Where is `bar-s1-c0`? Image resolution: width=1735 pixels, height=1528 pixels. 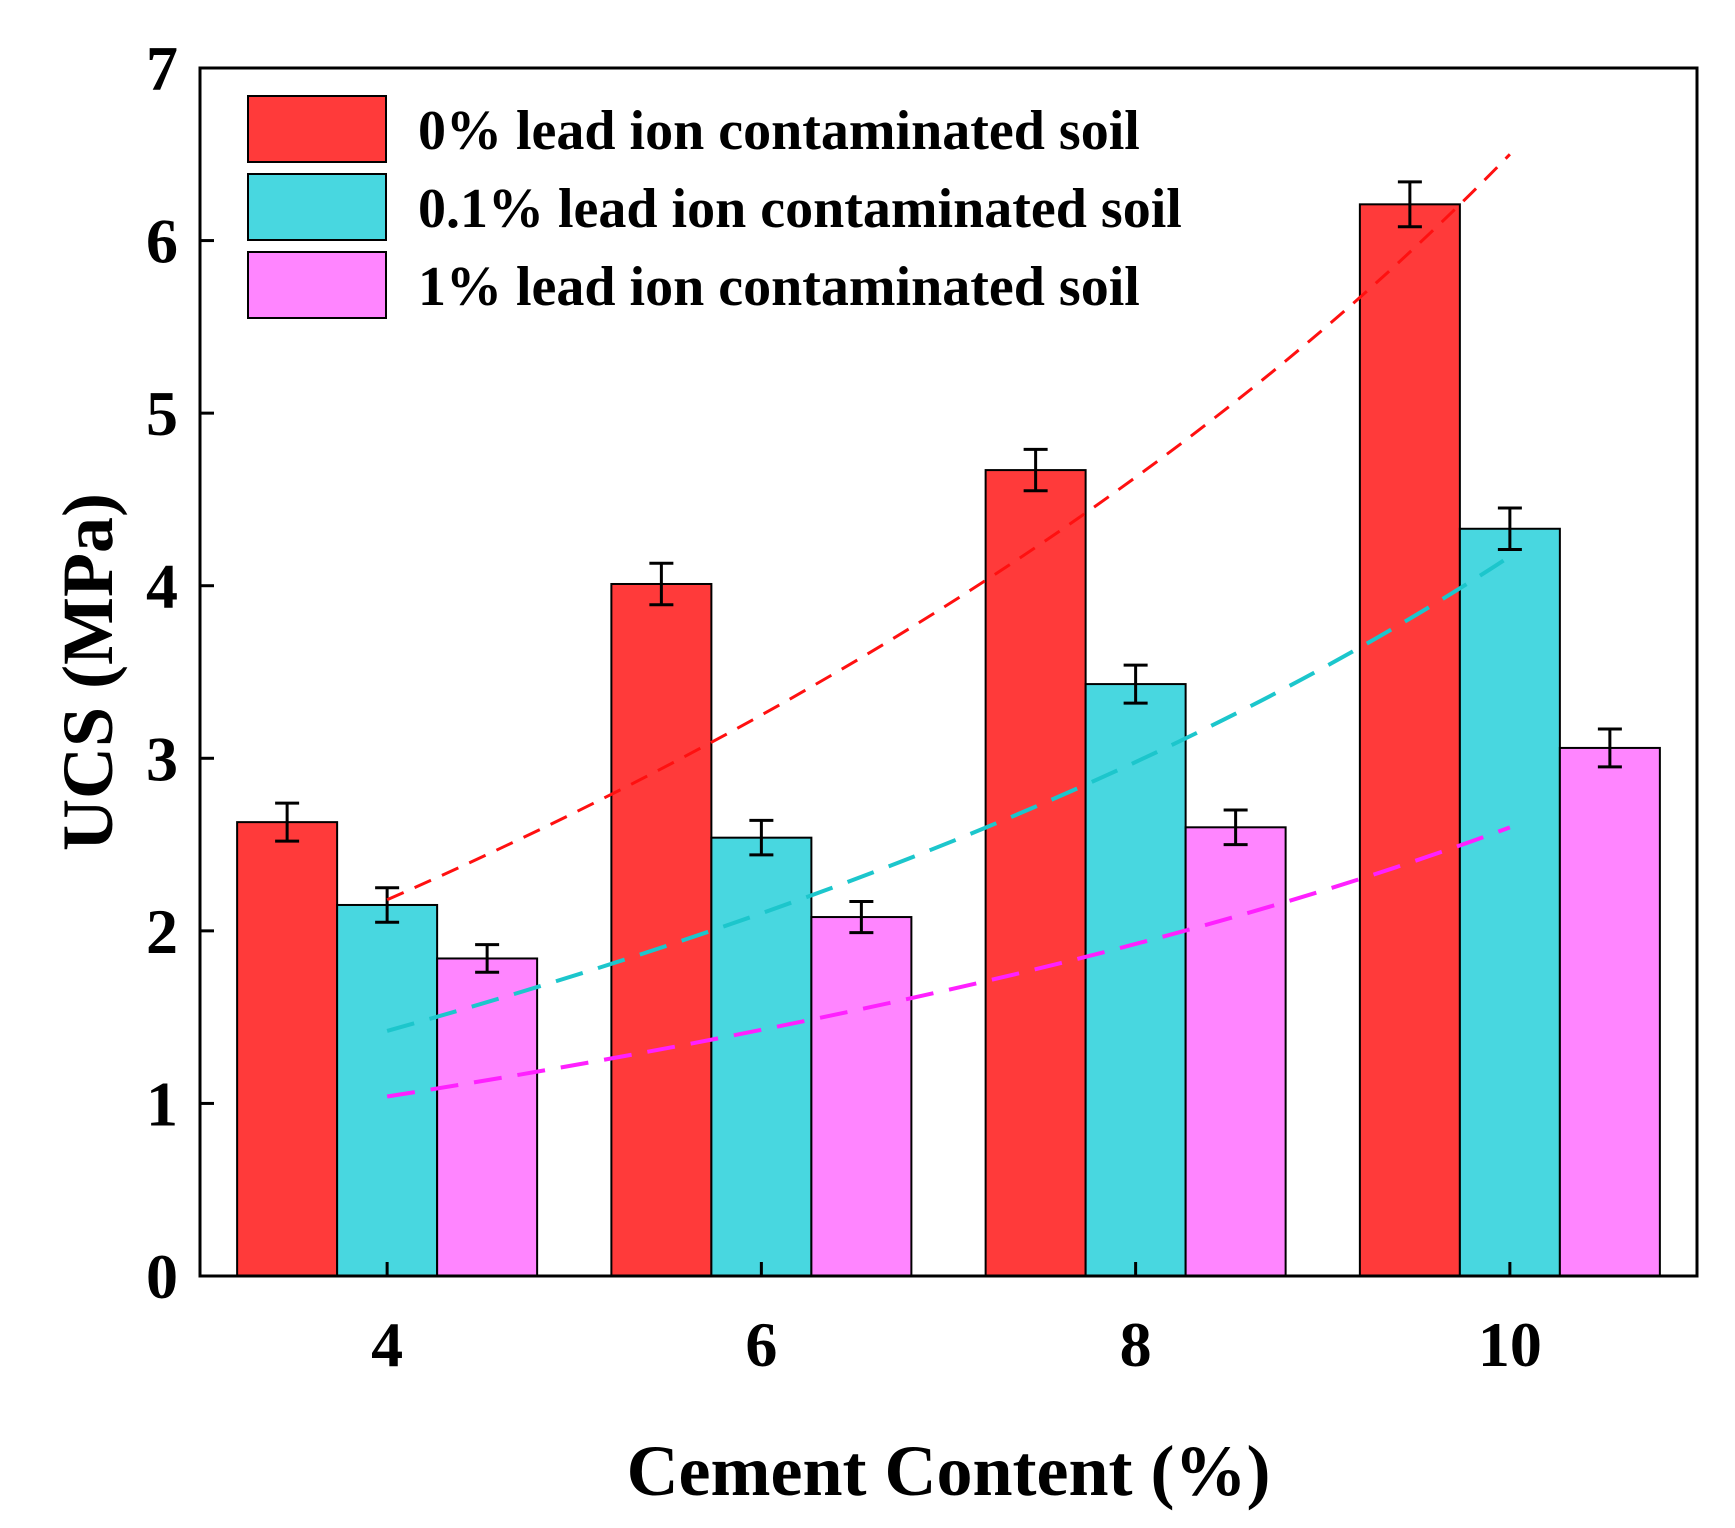
bar-s1-c0 is located at coordinates (387, 1090).